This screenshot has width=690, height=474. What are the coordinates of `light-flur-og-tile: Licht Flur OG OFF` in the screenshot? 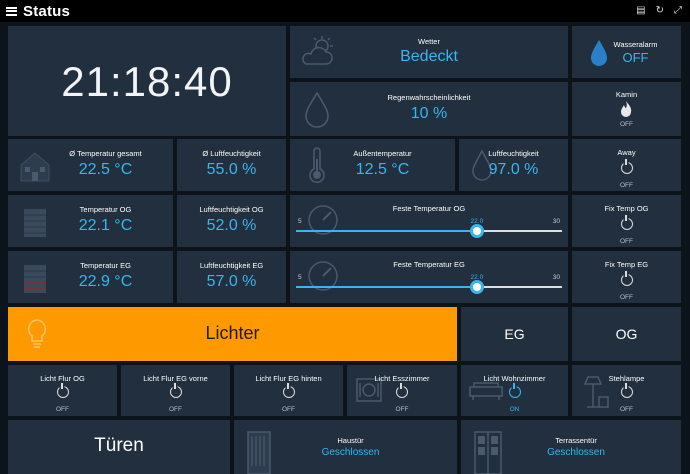 It's located at (62, 390).